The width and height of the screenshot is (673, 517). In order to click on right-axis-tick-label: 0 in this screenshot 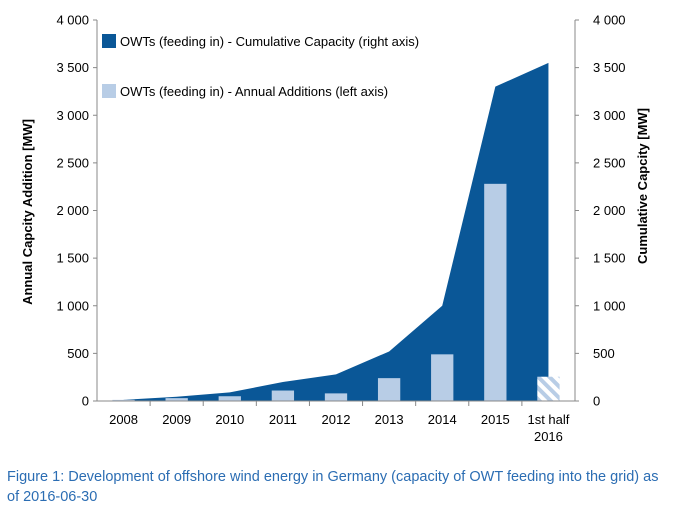, I will do `click(596, 401)`.